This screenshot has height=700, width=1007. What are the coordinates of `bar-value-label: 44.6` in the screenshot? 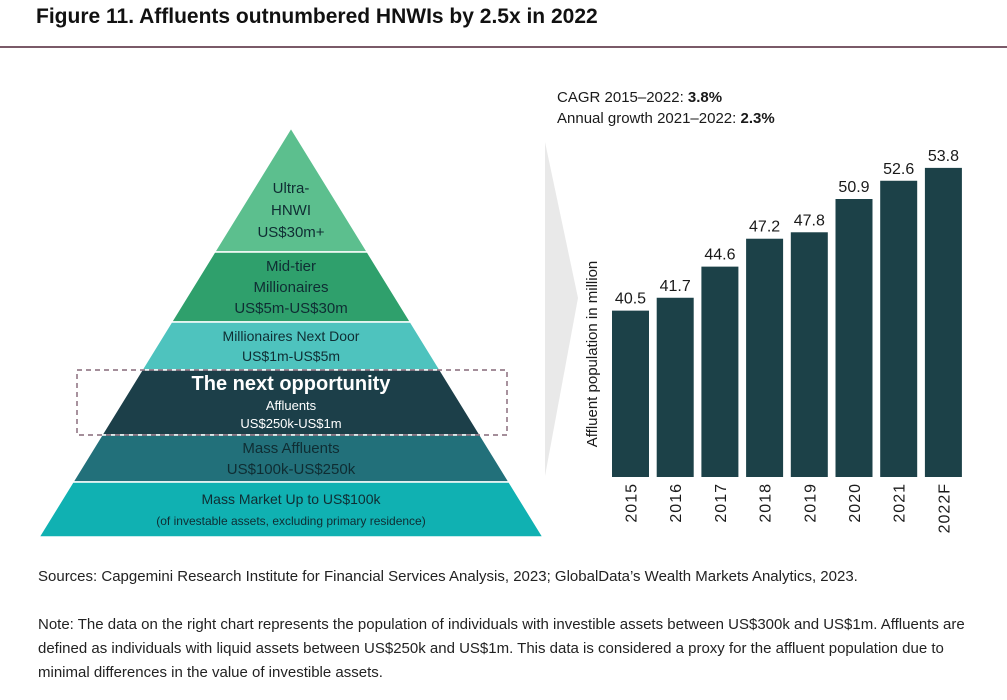 It's located at (719, 255).